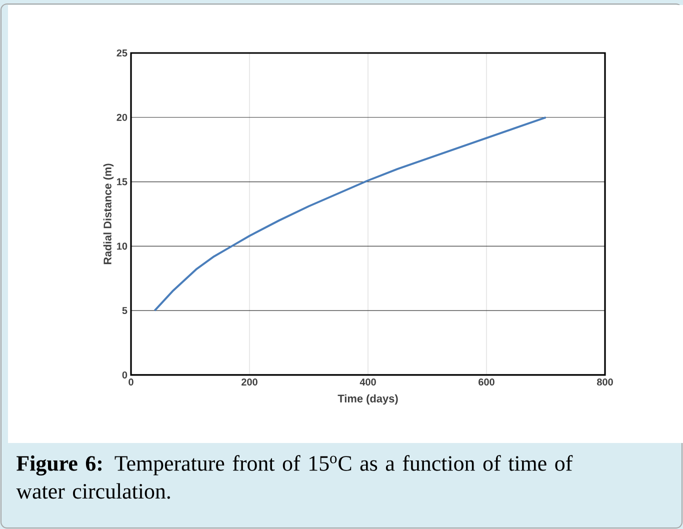 The height and width of the screenshot is (529, 683). Describe the element at coordinates (250, 382) in the screenshot. I see `x-tick-label: 200` at that location.